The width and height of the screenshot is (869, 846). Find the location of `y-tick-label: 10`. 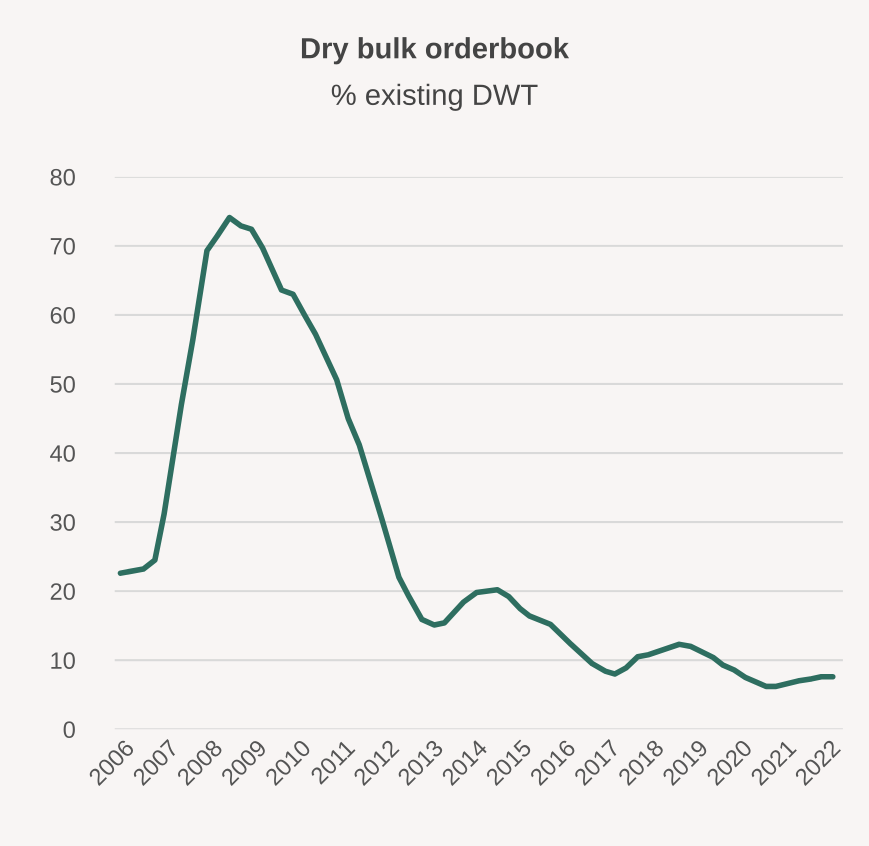

y-tick-label: 10 is located at coordinates (63, 660).